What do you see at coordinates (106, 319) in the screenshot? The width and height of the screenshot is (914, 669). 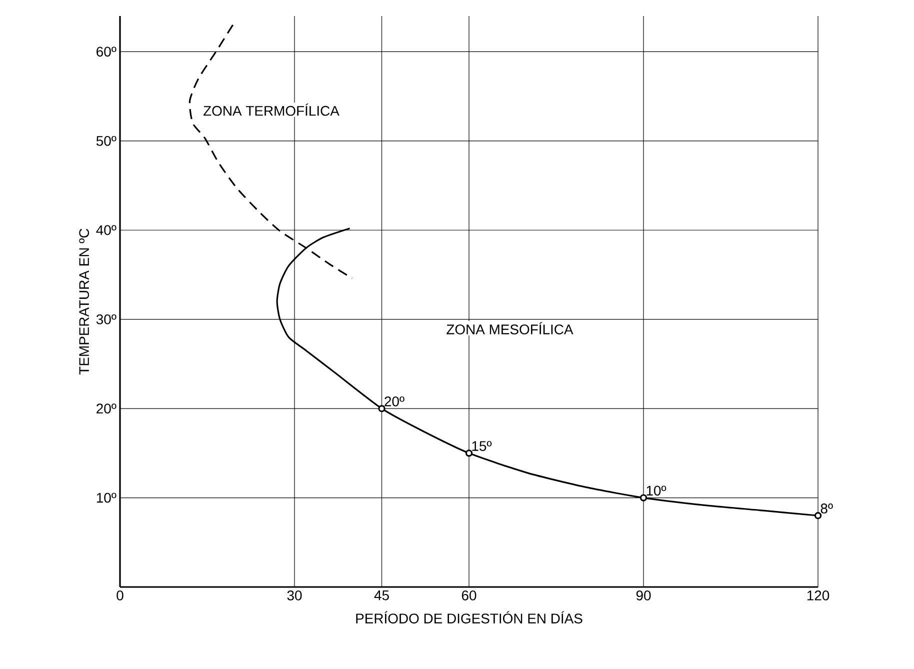 I see `y-tick-label: 30º` at bounding box center [106, 319].